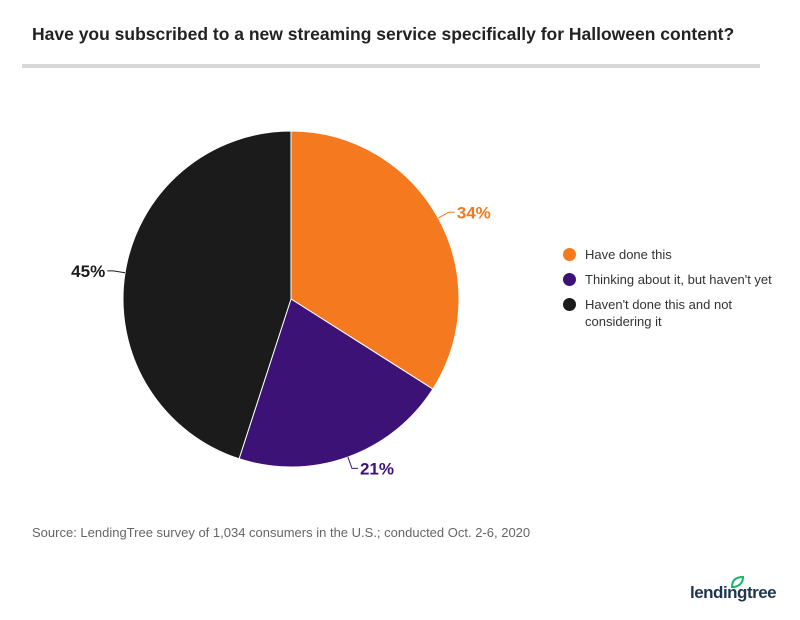 This screenshot has width=800, height=620. I want to click on legend-item: Haven't done this and not considering it, so click(668, 313).